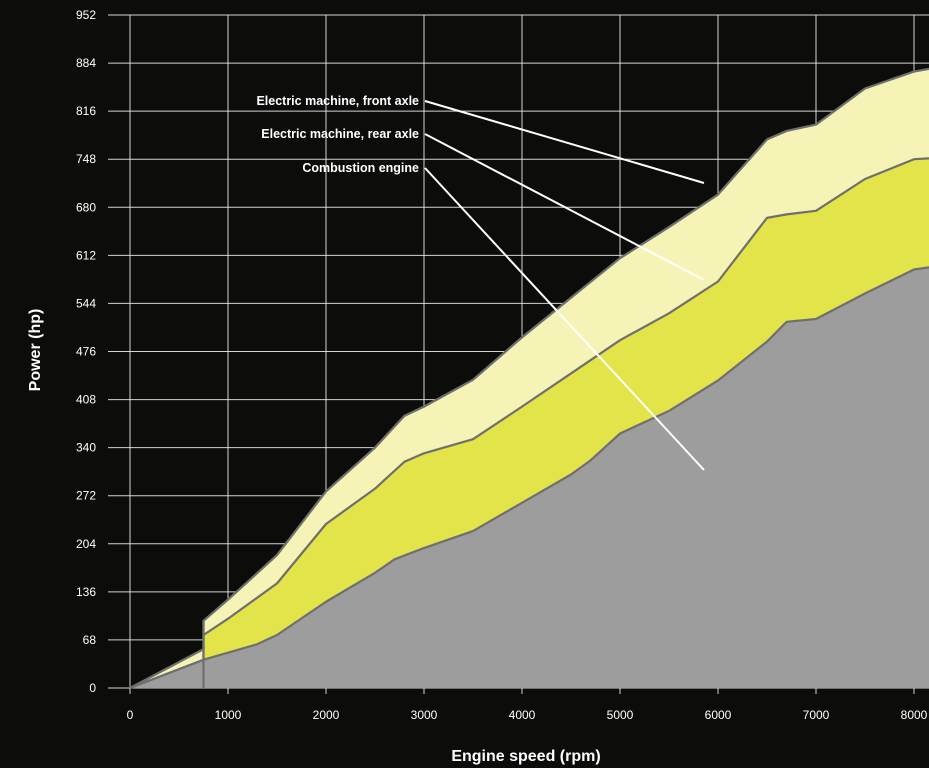  What do you see at coordinates (340, 134) in the screenshot?
I see `legend-label: Electric machine, rear axle` at bounding box center [340, 134].